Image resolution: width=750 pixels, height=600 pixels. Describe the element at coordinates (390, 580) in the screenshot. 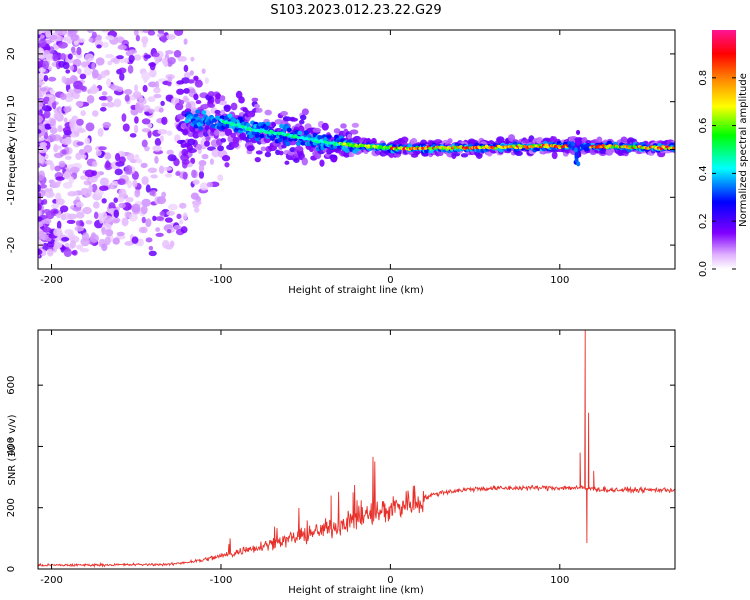

I see `x-tick-label: 0` at that location.